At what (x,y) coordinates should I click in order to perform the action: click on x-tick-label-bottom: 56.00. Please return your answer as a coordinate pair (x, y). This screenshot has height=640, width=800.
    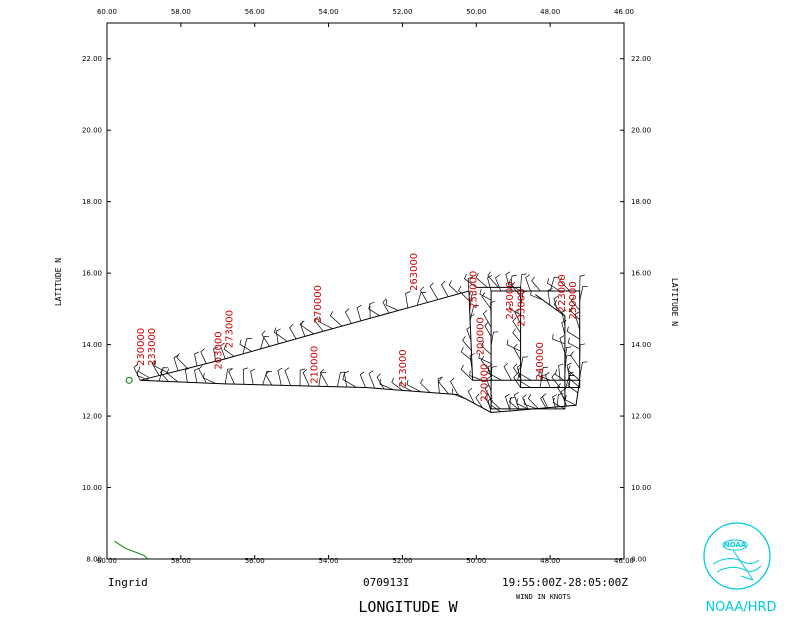
    Looking at the image, I should click on (255, 561).